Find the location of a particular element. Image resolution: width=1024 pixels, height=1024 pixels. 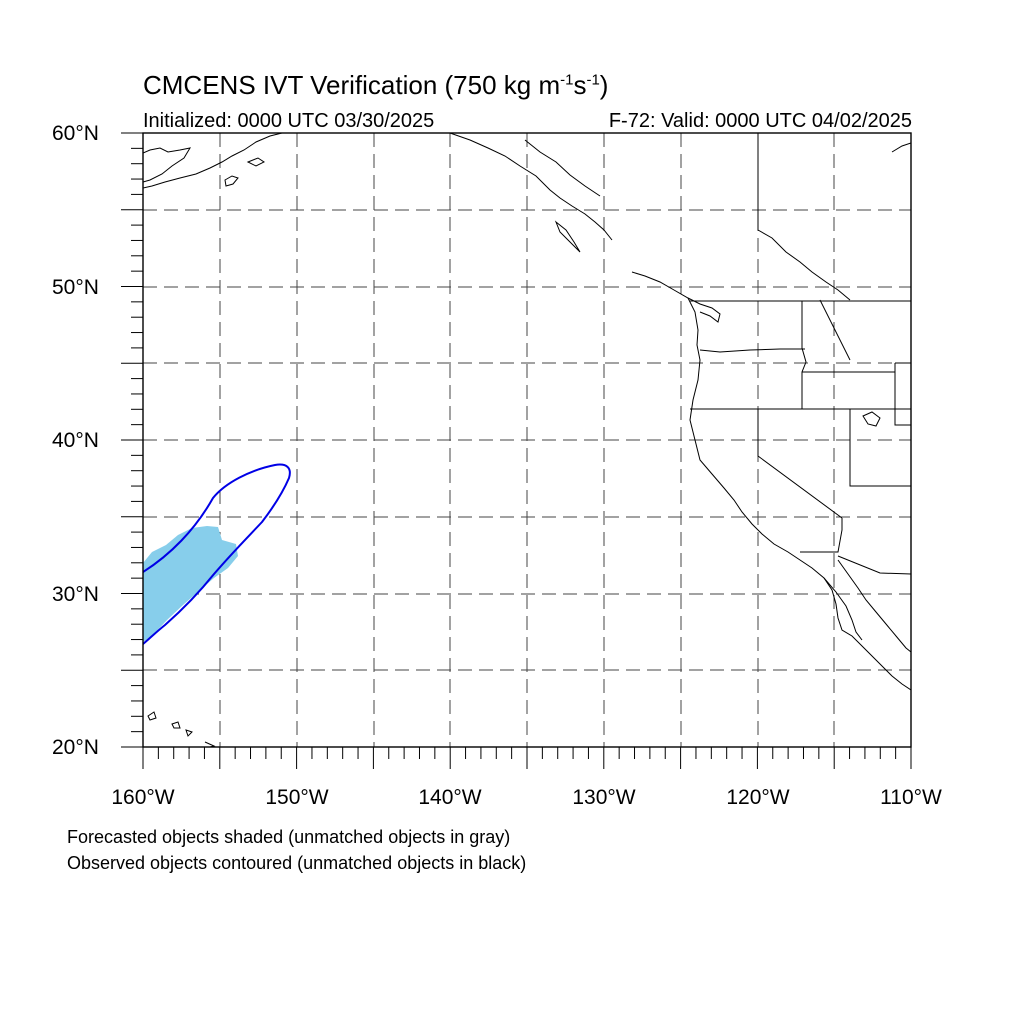

political-borders is located at coordinates (800, 354).